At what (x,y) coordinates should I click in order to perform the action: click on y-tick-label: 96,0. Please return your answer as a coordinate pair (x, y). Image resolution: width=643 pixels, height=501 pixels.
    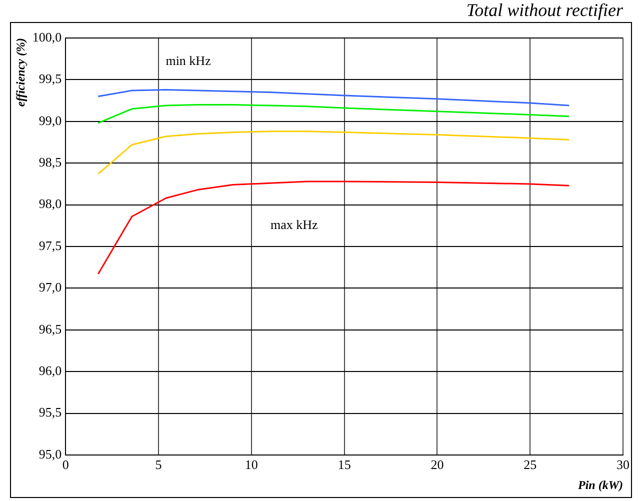
    Looking at the image, I should click on (50, 370).